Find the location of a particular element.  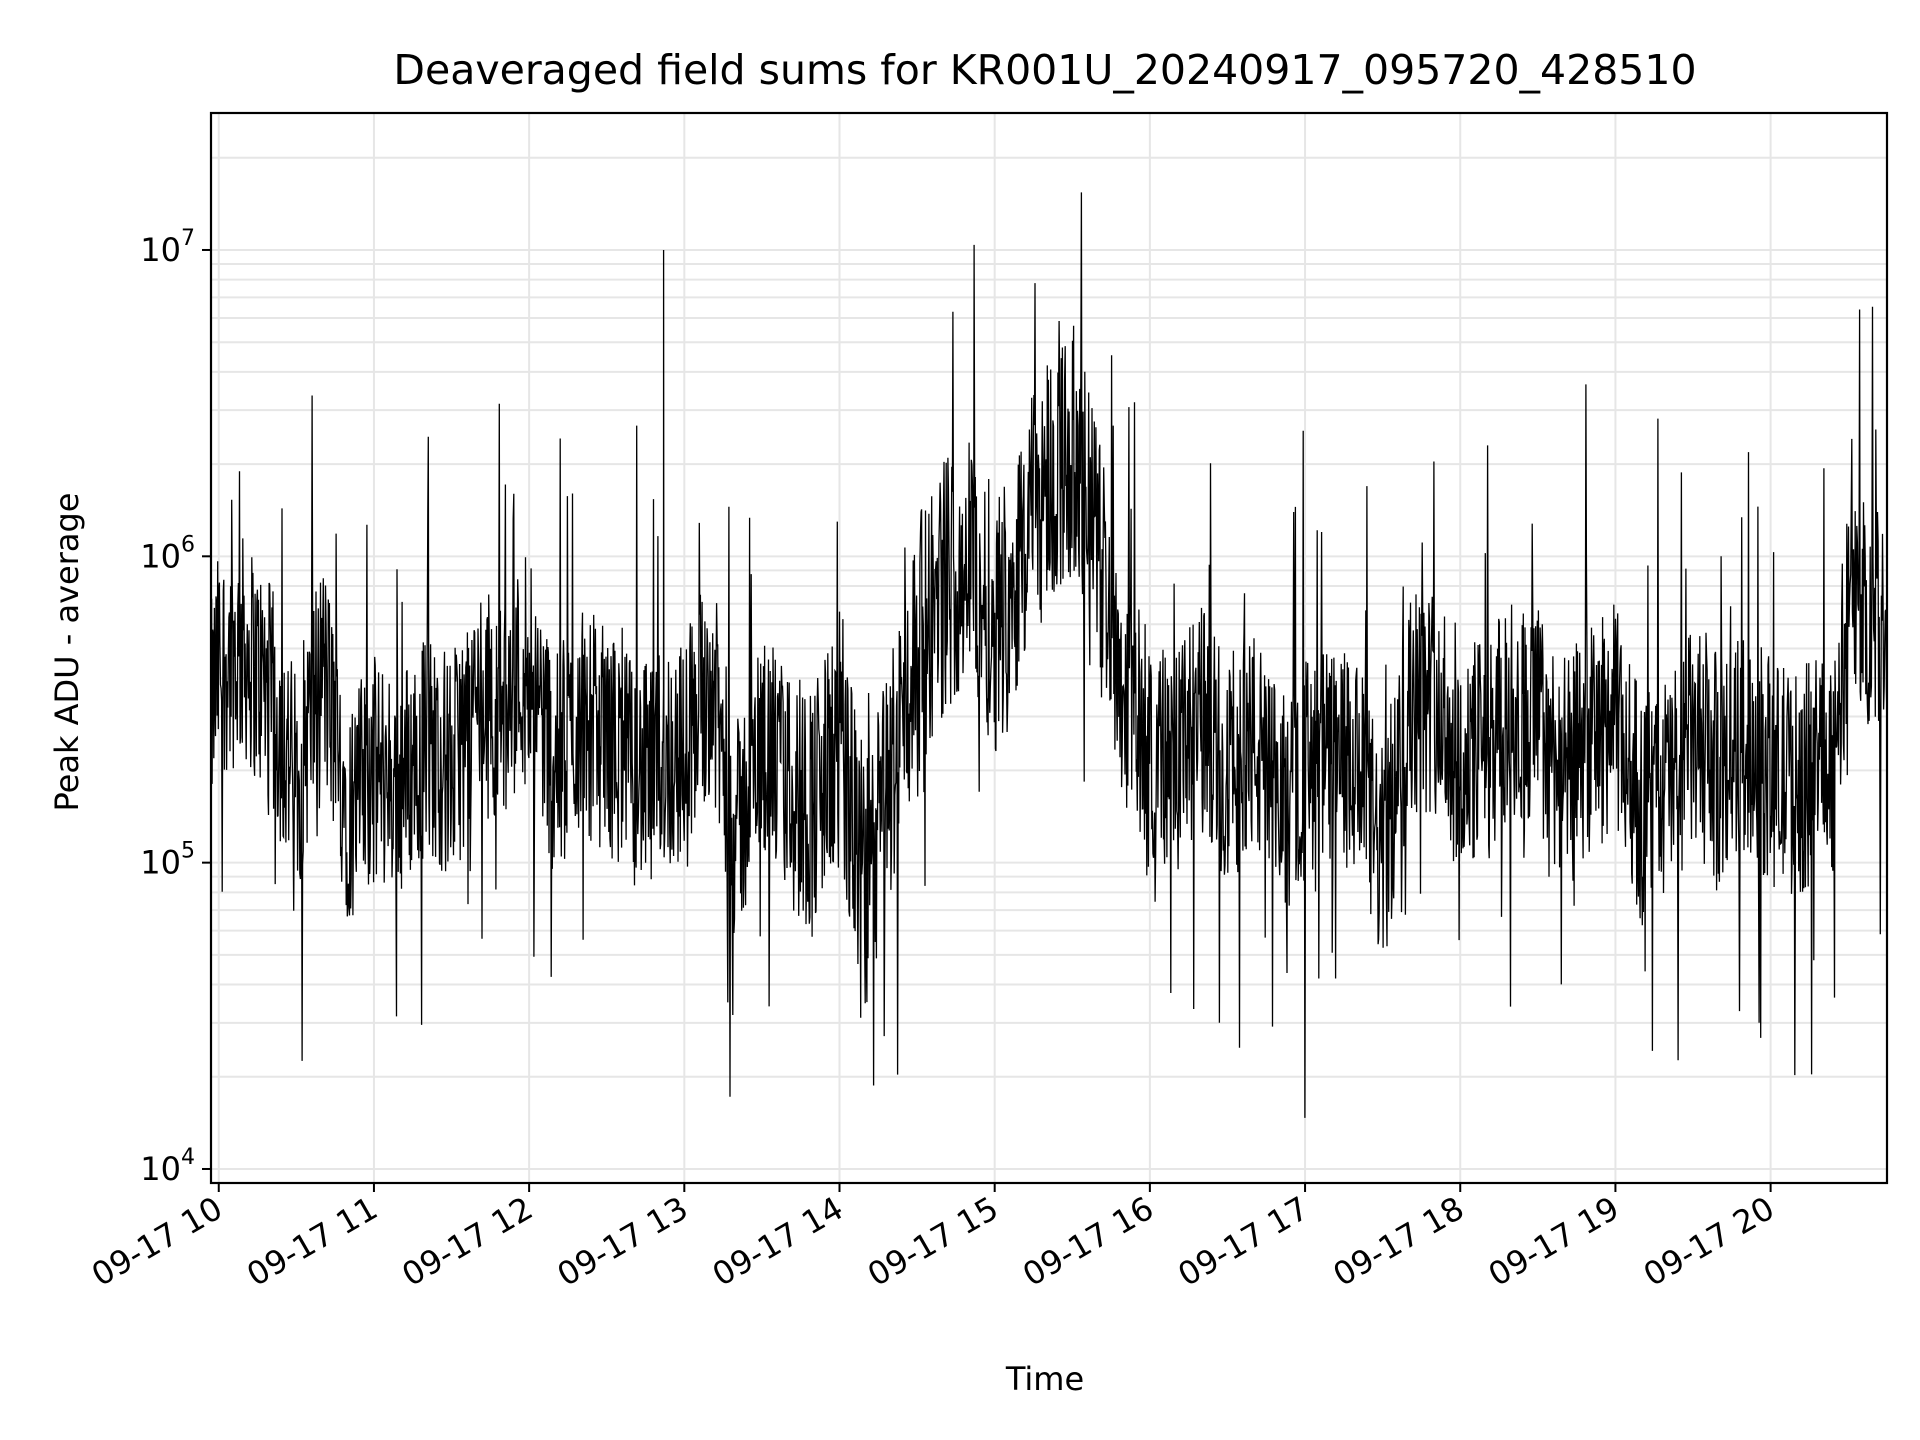

y-ticks: 10⁴ 10⁵ 10⁶ 10⁷ is located at coordinates (175, 707).